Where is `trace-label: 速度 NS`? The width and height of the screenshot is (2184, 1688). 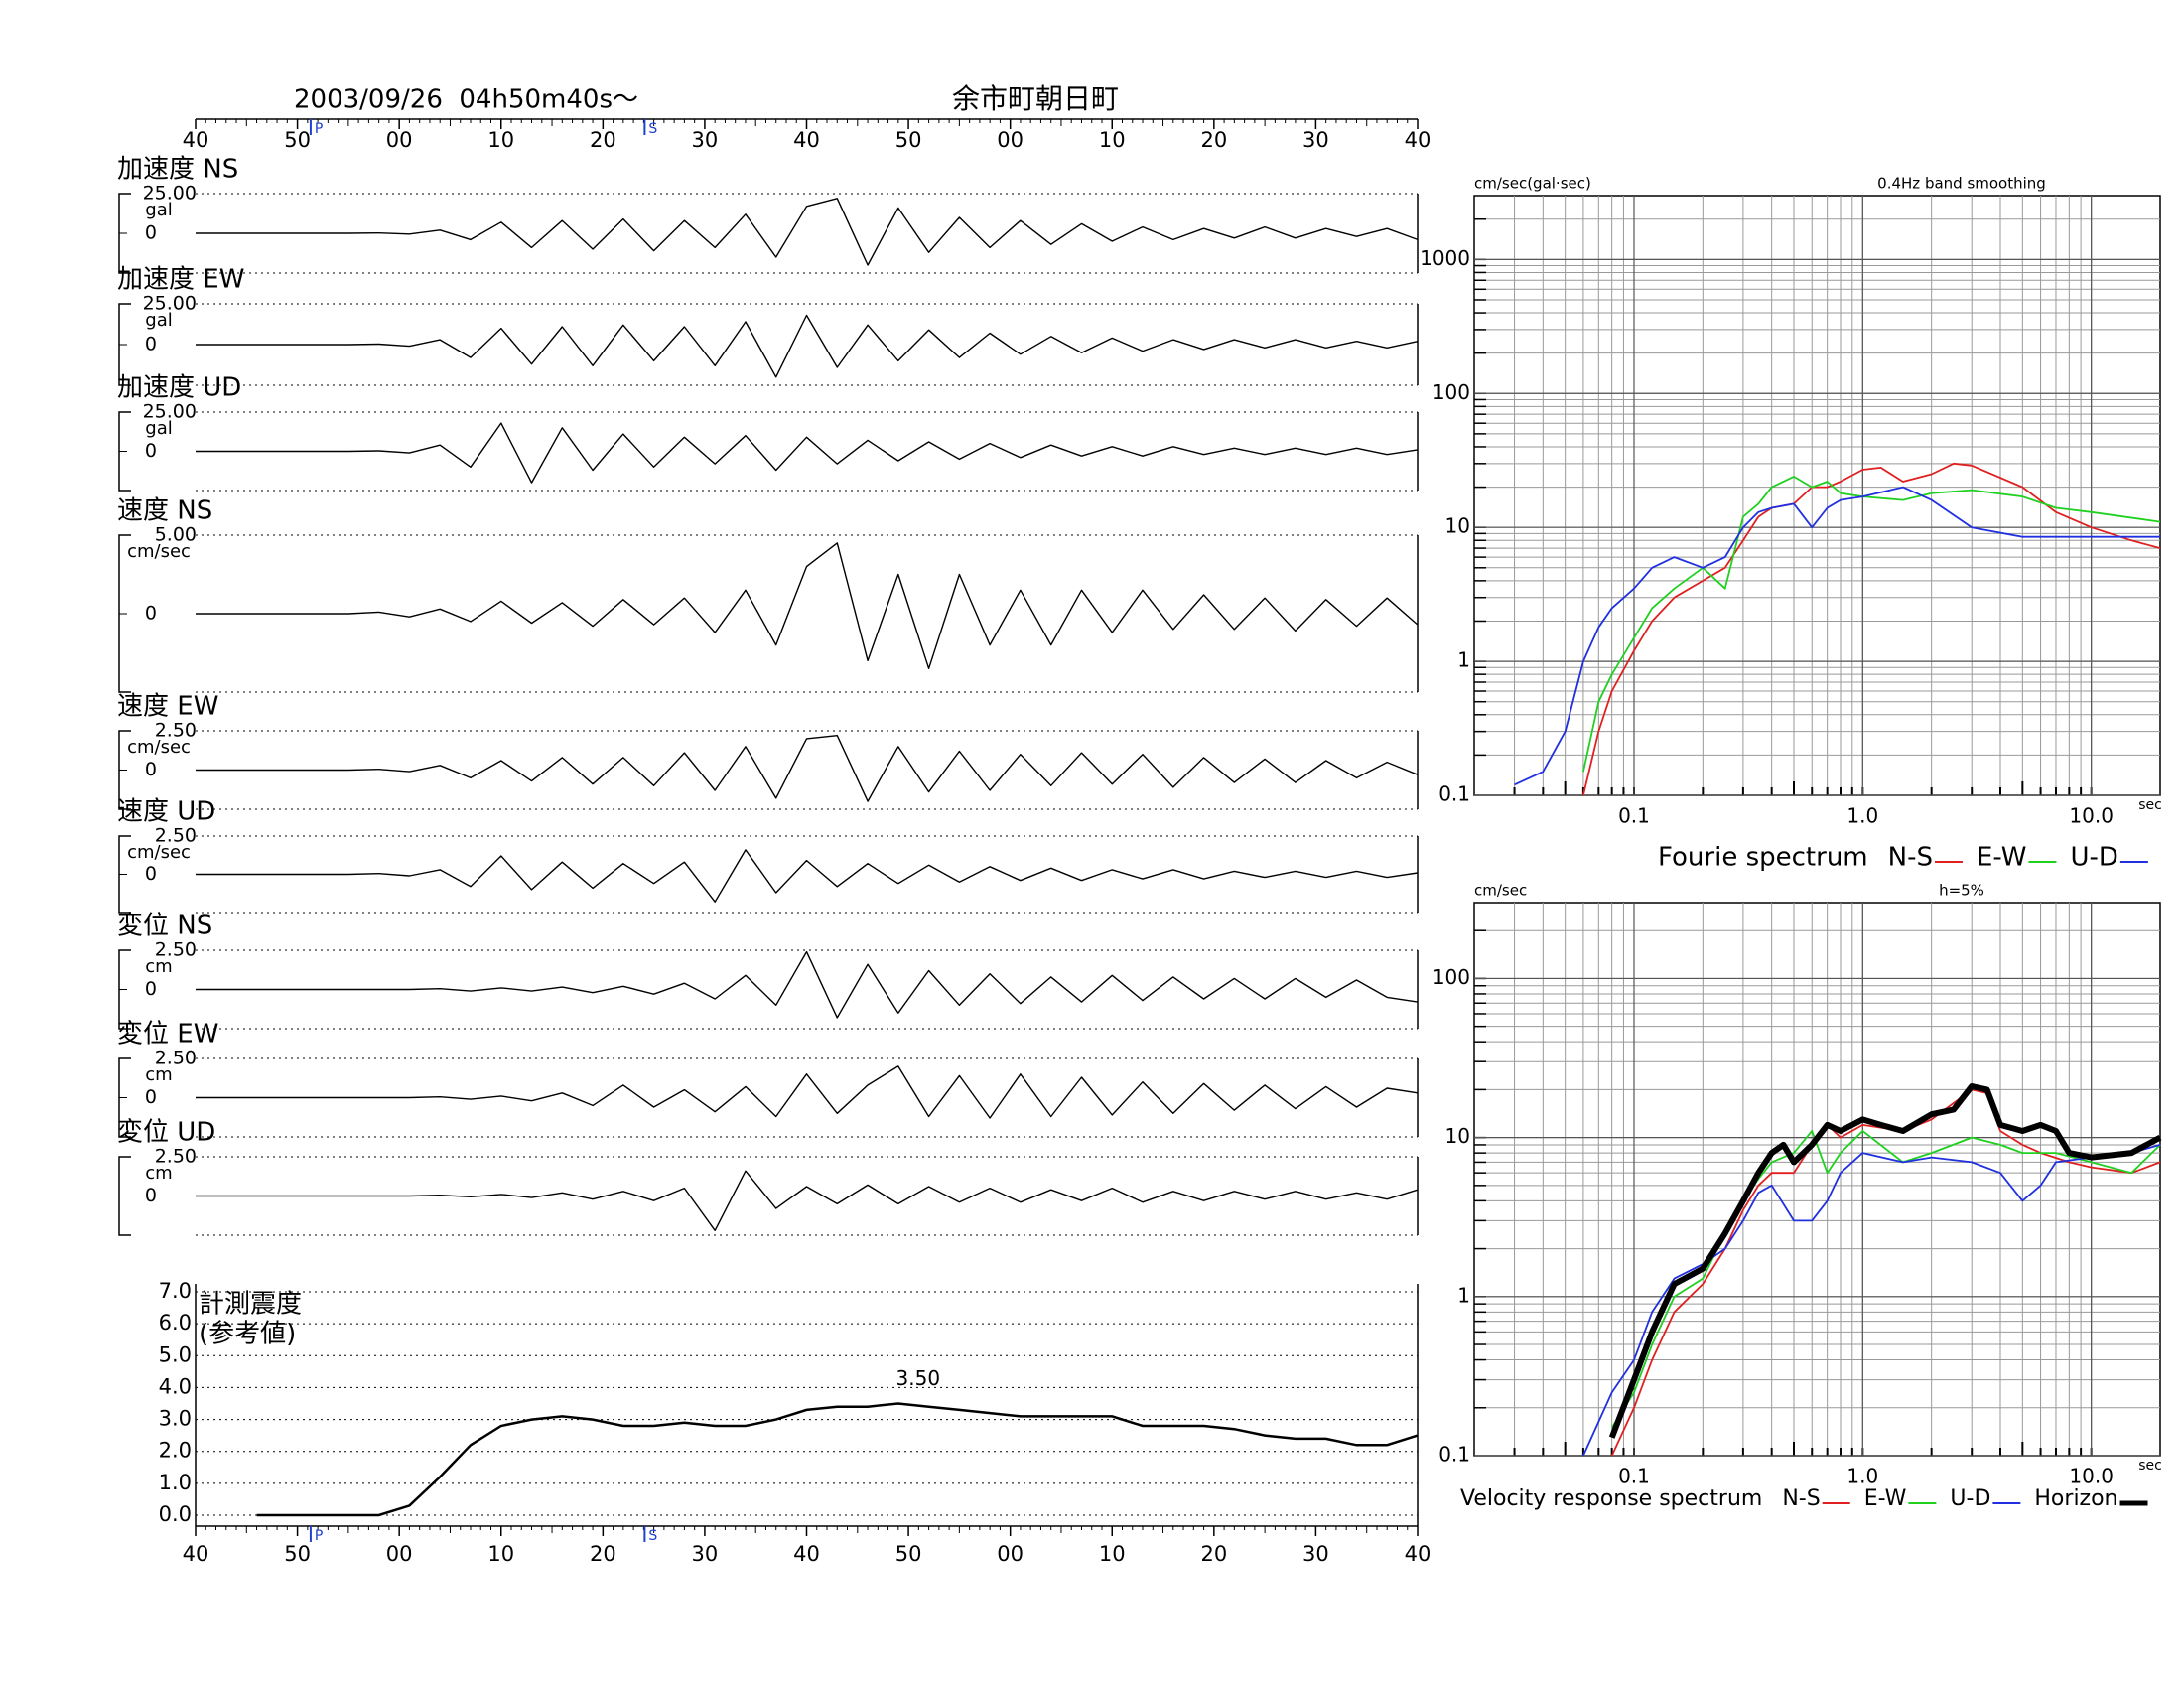 trace-label: 速度 NS is located at coordinates (164, 511).